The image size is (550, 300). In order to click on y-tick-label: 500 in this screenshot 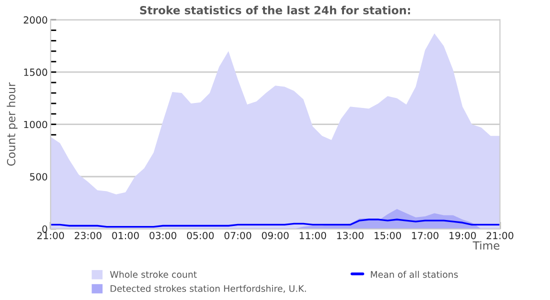, I will do `click(39, 176)`.